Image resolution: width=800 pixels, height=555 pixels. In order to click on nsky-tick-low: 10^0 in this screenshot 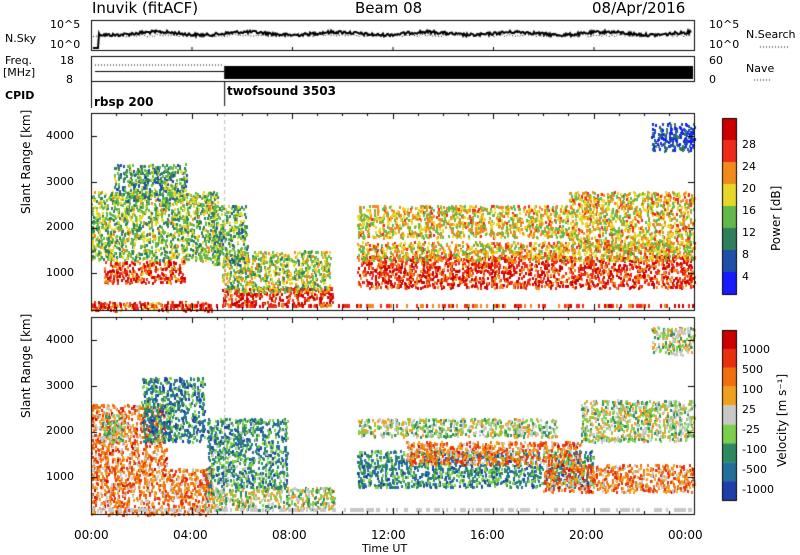, I will do `click(65, 44)`.